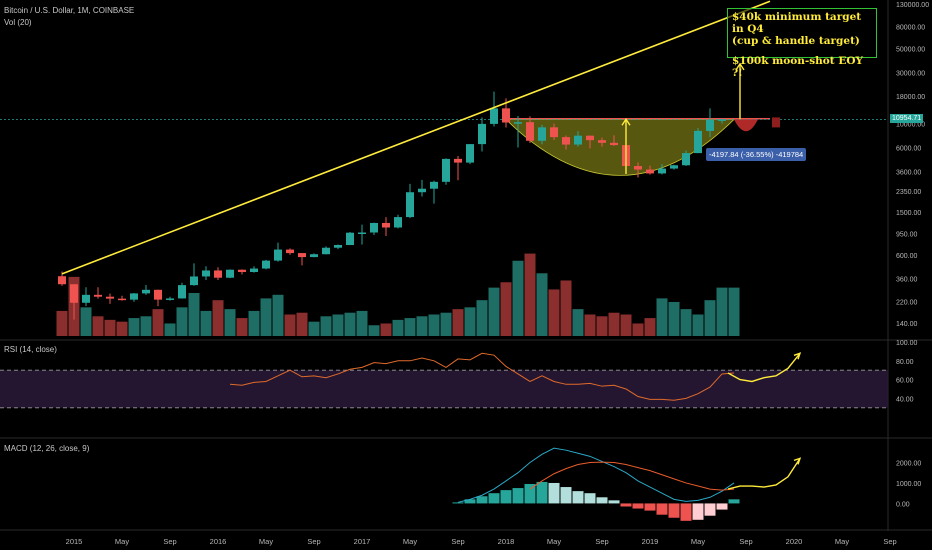  Describe the element at coordinates (794, 541) in the screenshot. I see `x-tick-label: 2020` at that location.